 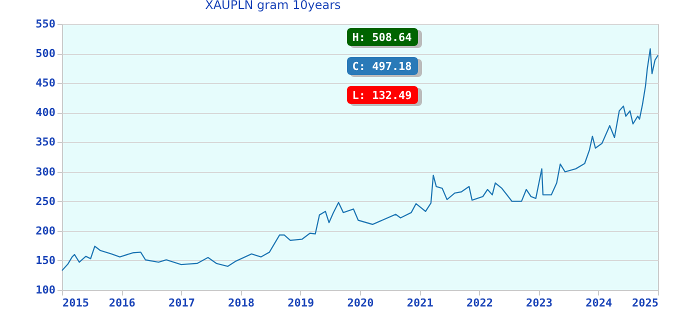 I want to click on x-tick-label: 2024, so click(x=599, y=303).